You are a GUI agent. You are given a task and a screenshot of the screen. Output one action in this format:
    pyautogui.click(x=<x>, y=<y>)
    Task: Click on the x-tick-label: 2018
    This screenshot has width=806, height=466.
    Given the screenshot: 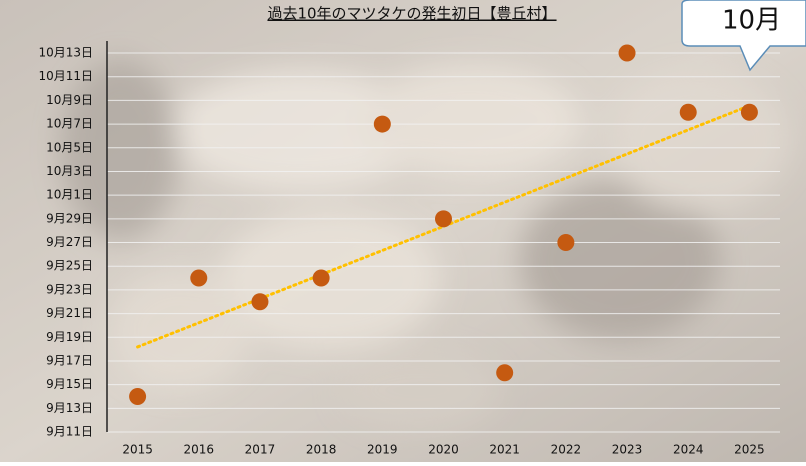 What is the action you would take?
    pyautogui.click(x=321, y=450)
    